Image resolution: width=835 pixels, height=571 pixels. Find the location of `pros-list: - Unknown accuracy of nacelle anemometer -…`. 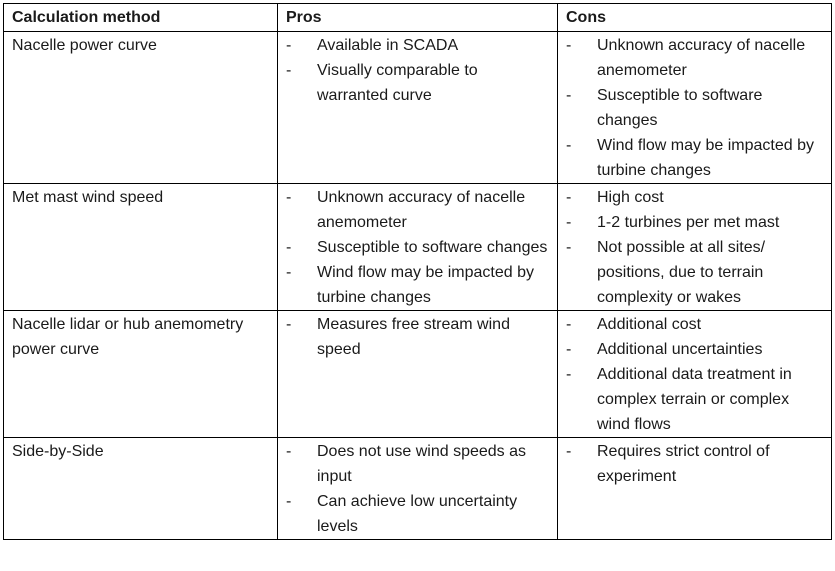

pros-list: - Unknown accuracy of nacelle anemometer -… is located at coordinates (421, 247).